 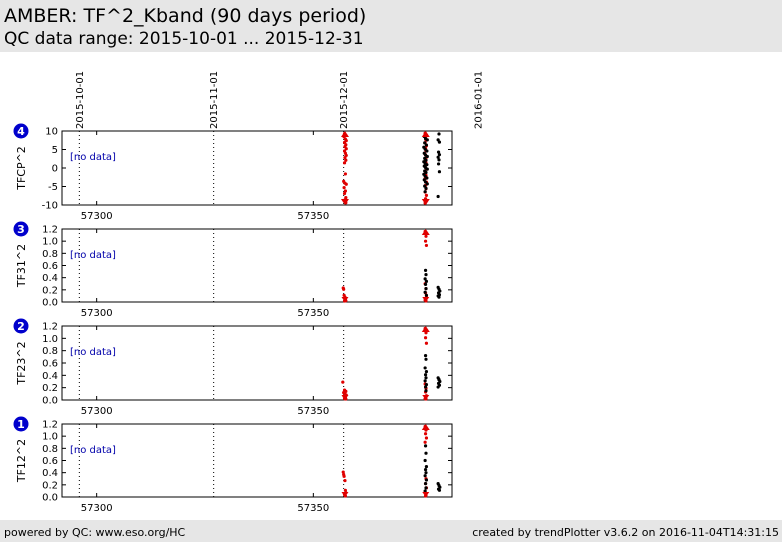 What do you see at coordinates (50, 498) in the screenshot?
I see `y-tick-label: 0.0` at bounding box center [50, 498].